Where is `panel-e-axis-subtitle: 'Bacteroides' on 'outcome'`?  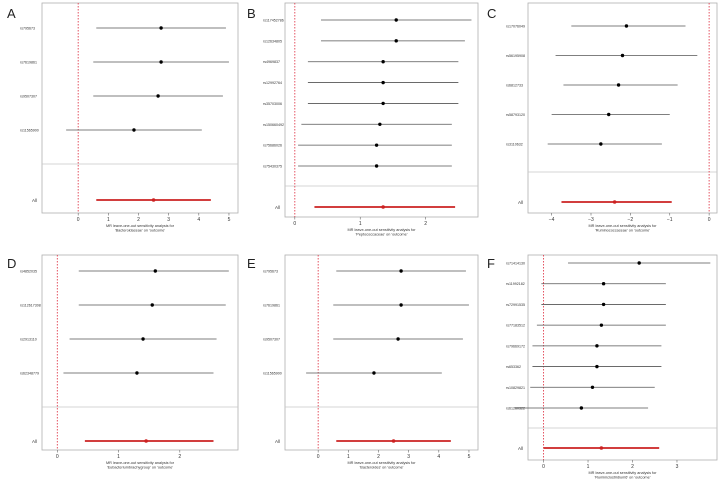
panel-e-axis-subtitle: 'Bacteroides' on 'outcome' is located at coordinates (382, 468).